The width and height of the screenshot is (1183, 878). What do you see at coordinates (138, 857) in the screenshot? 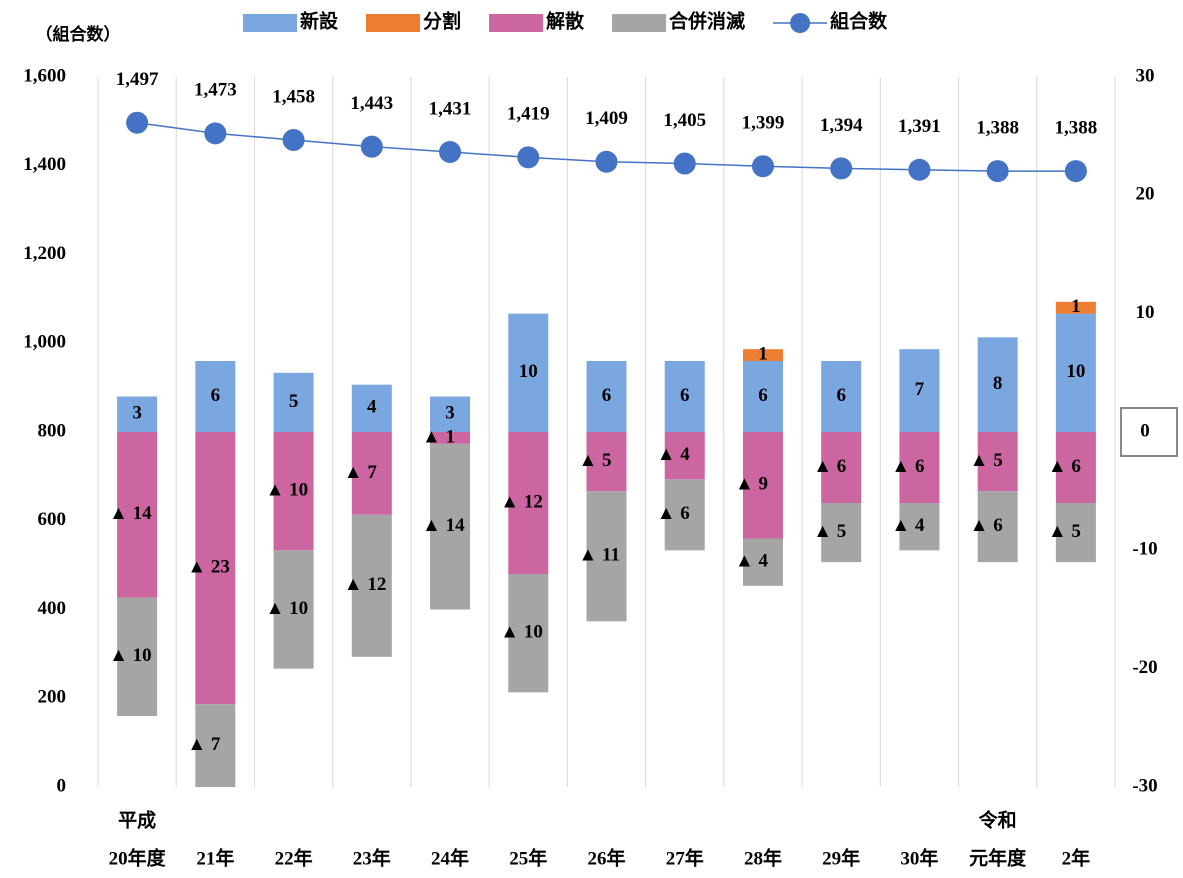
I see `x-tick-label: 20年度` at bounding box center [138, 857].